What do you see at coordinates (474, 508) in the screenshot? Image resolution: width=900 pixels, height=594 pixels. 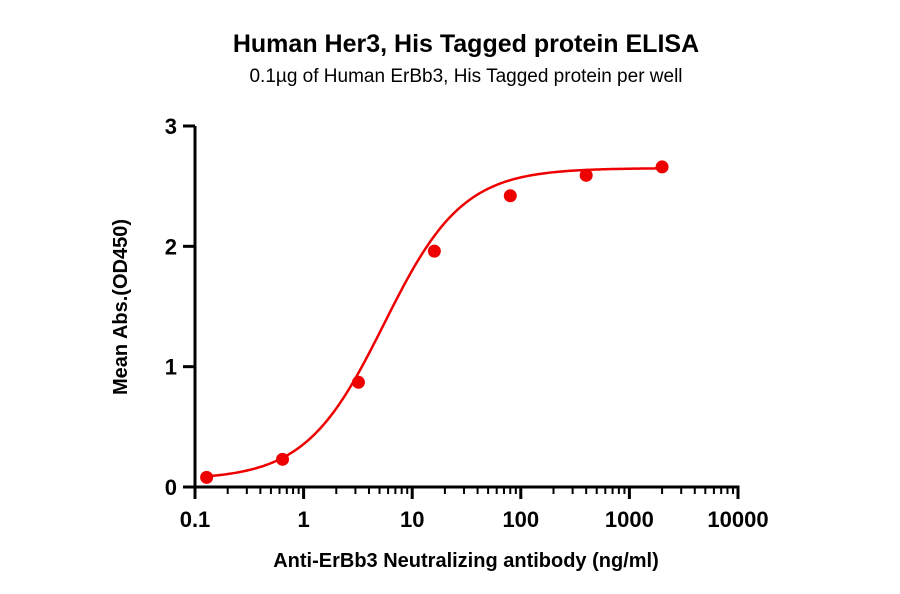 I see `x-axis: 0.1 1 10 100 1000 10000` at bounding box center [474, 508].